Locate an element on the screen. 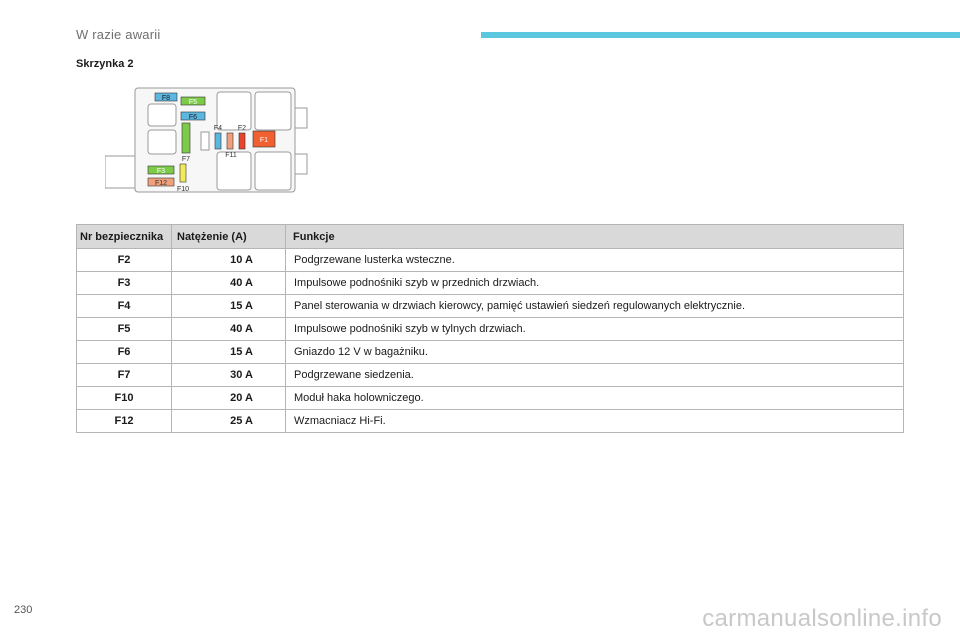 This screenshot has width=960, height=640. cell-amp: 10 A is located at coordinates (228, 260).